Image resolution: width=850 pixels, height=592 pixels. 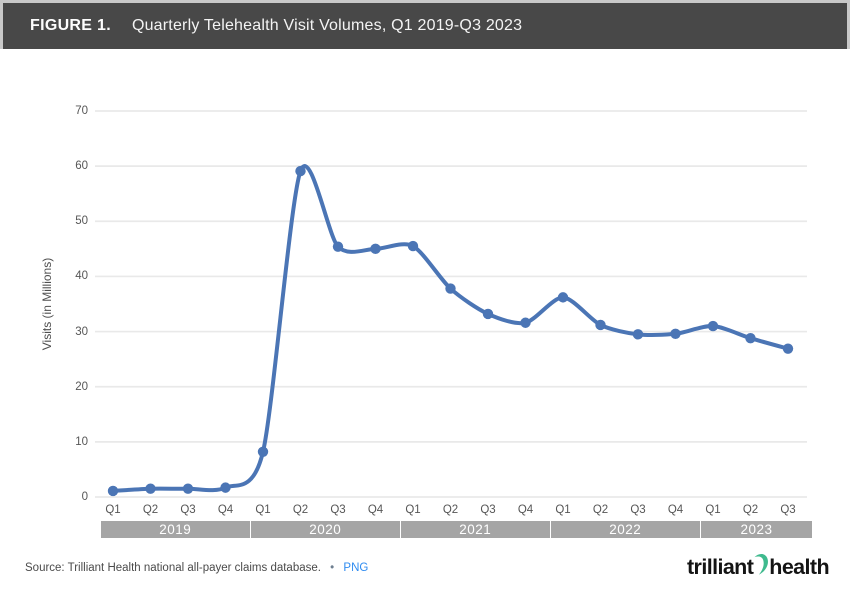 What do you see at coordinates (788, 510) in the screenshot?
I see `x-tick-label-2023-q3: Q3` at bounding box center [788, 510].